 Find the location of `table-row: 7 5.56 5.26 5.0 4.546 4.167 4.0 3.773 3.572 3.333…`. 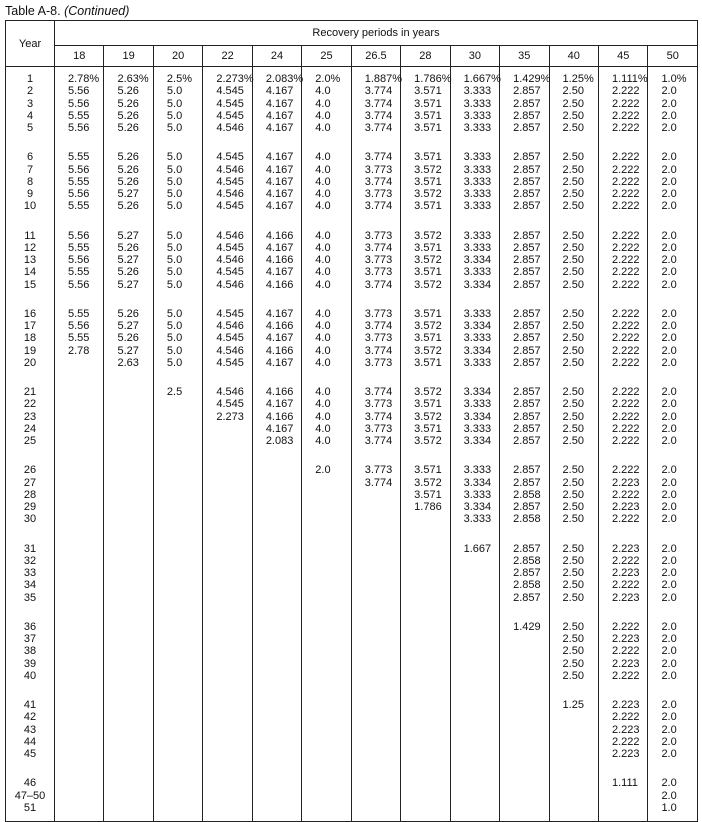

table-row: 7 5.56 5.26 5.0 4.546 4.167 4.0 3.773 3.572 3.333… is located at coordinates (351, 169).